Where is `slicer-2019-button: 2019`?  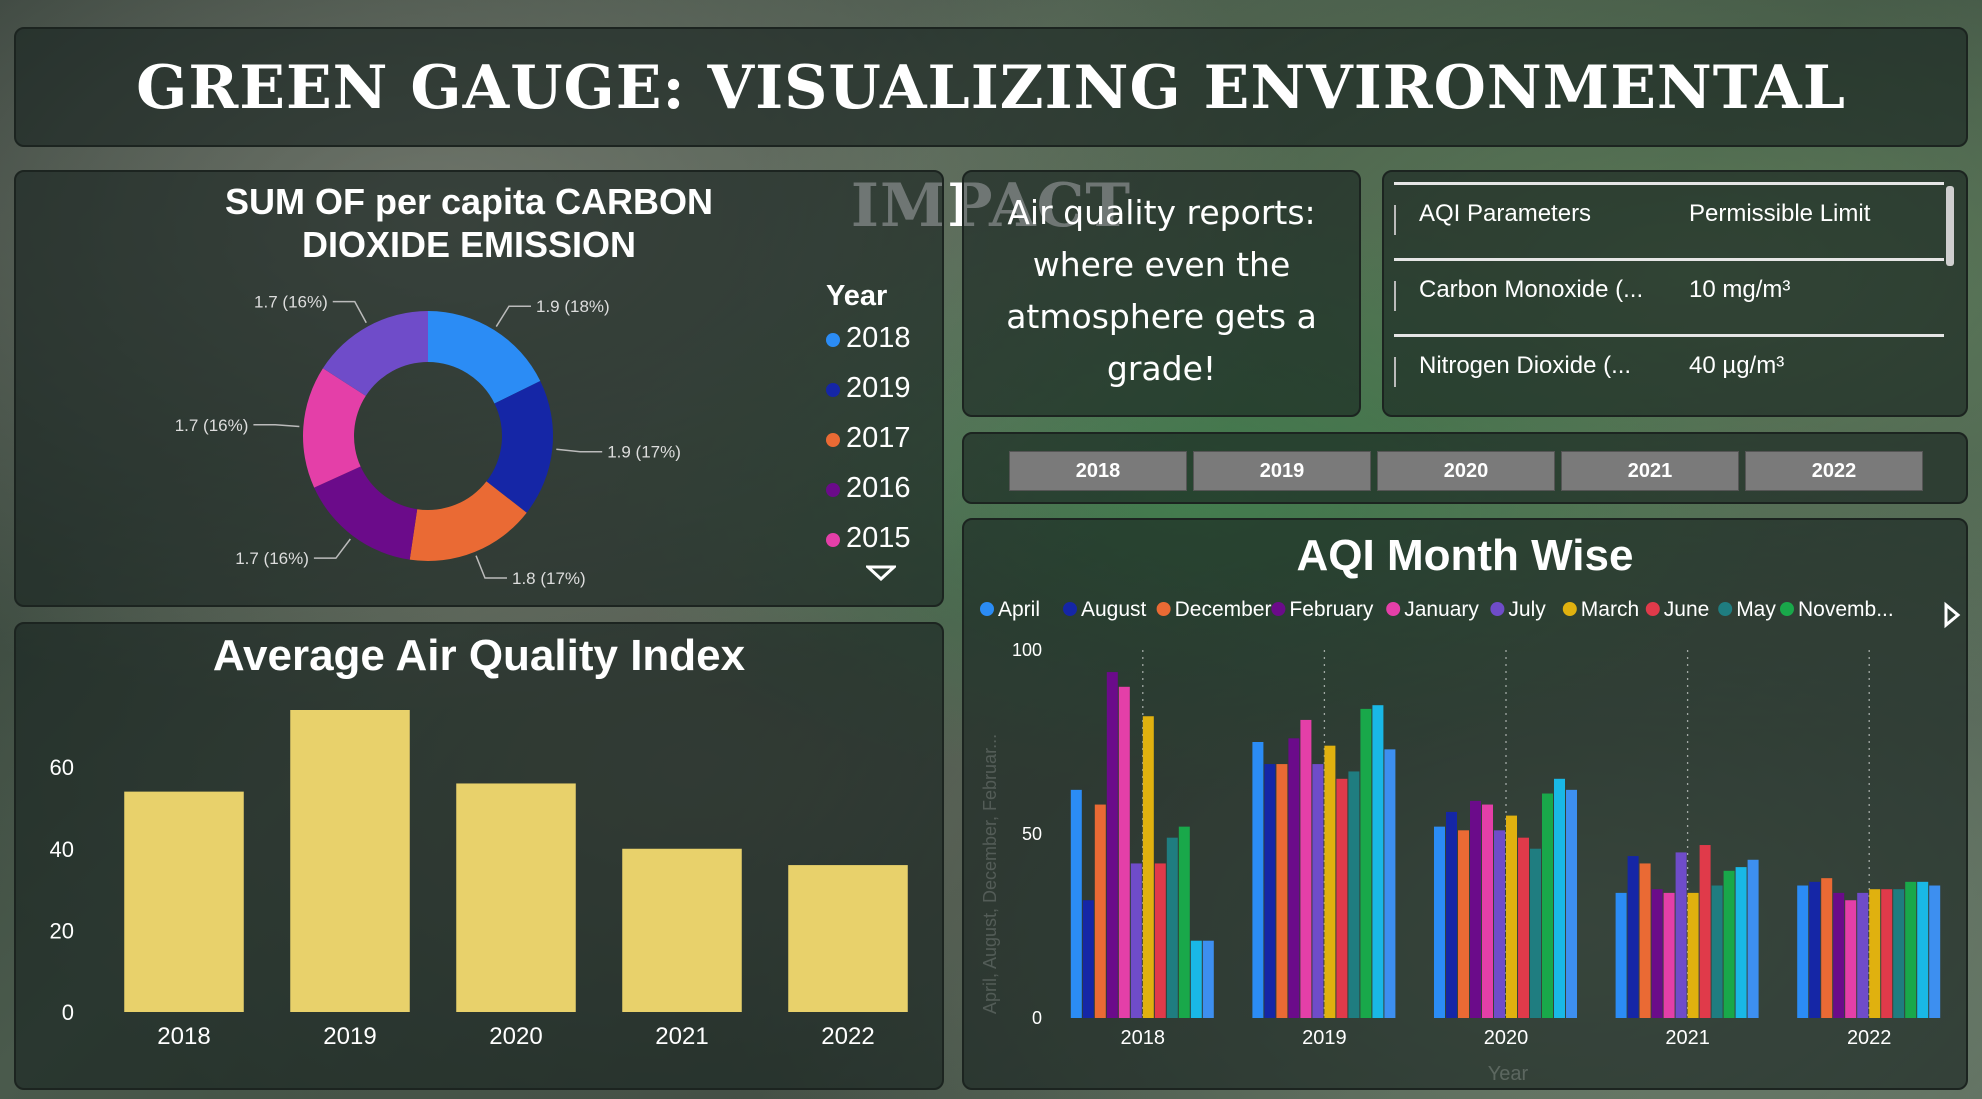 slicer-2019-button: 2019 is located at coordinates (1282, 471).